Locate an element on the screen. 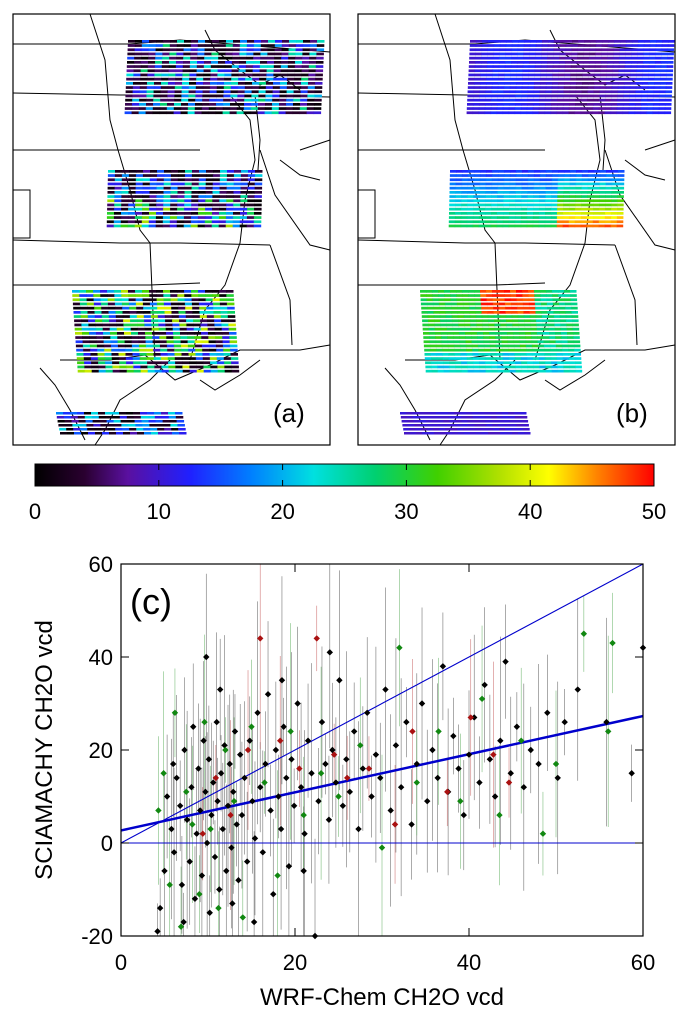  colorbar-tick-label: 20 is located at coordinates (282, 511).